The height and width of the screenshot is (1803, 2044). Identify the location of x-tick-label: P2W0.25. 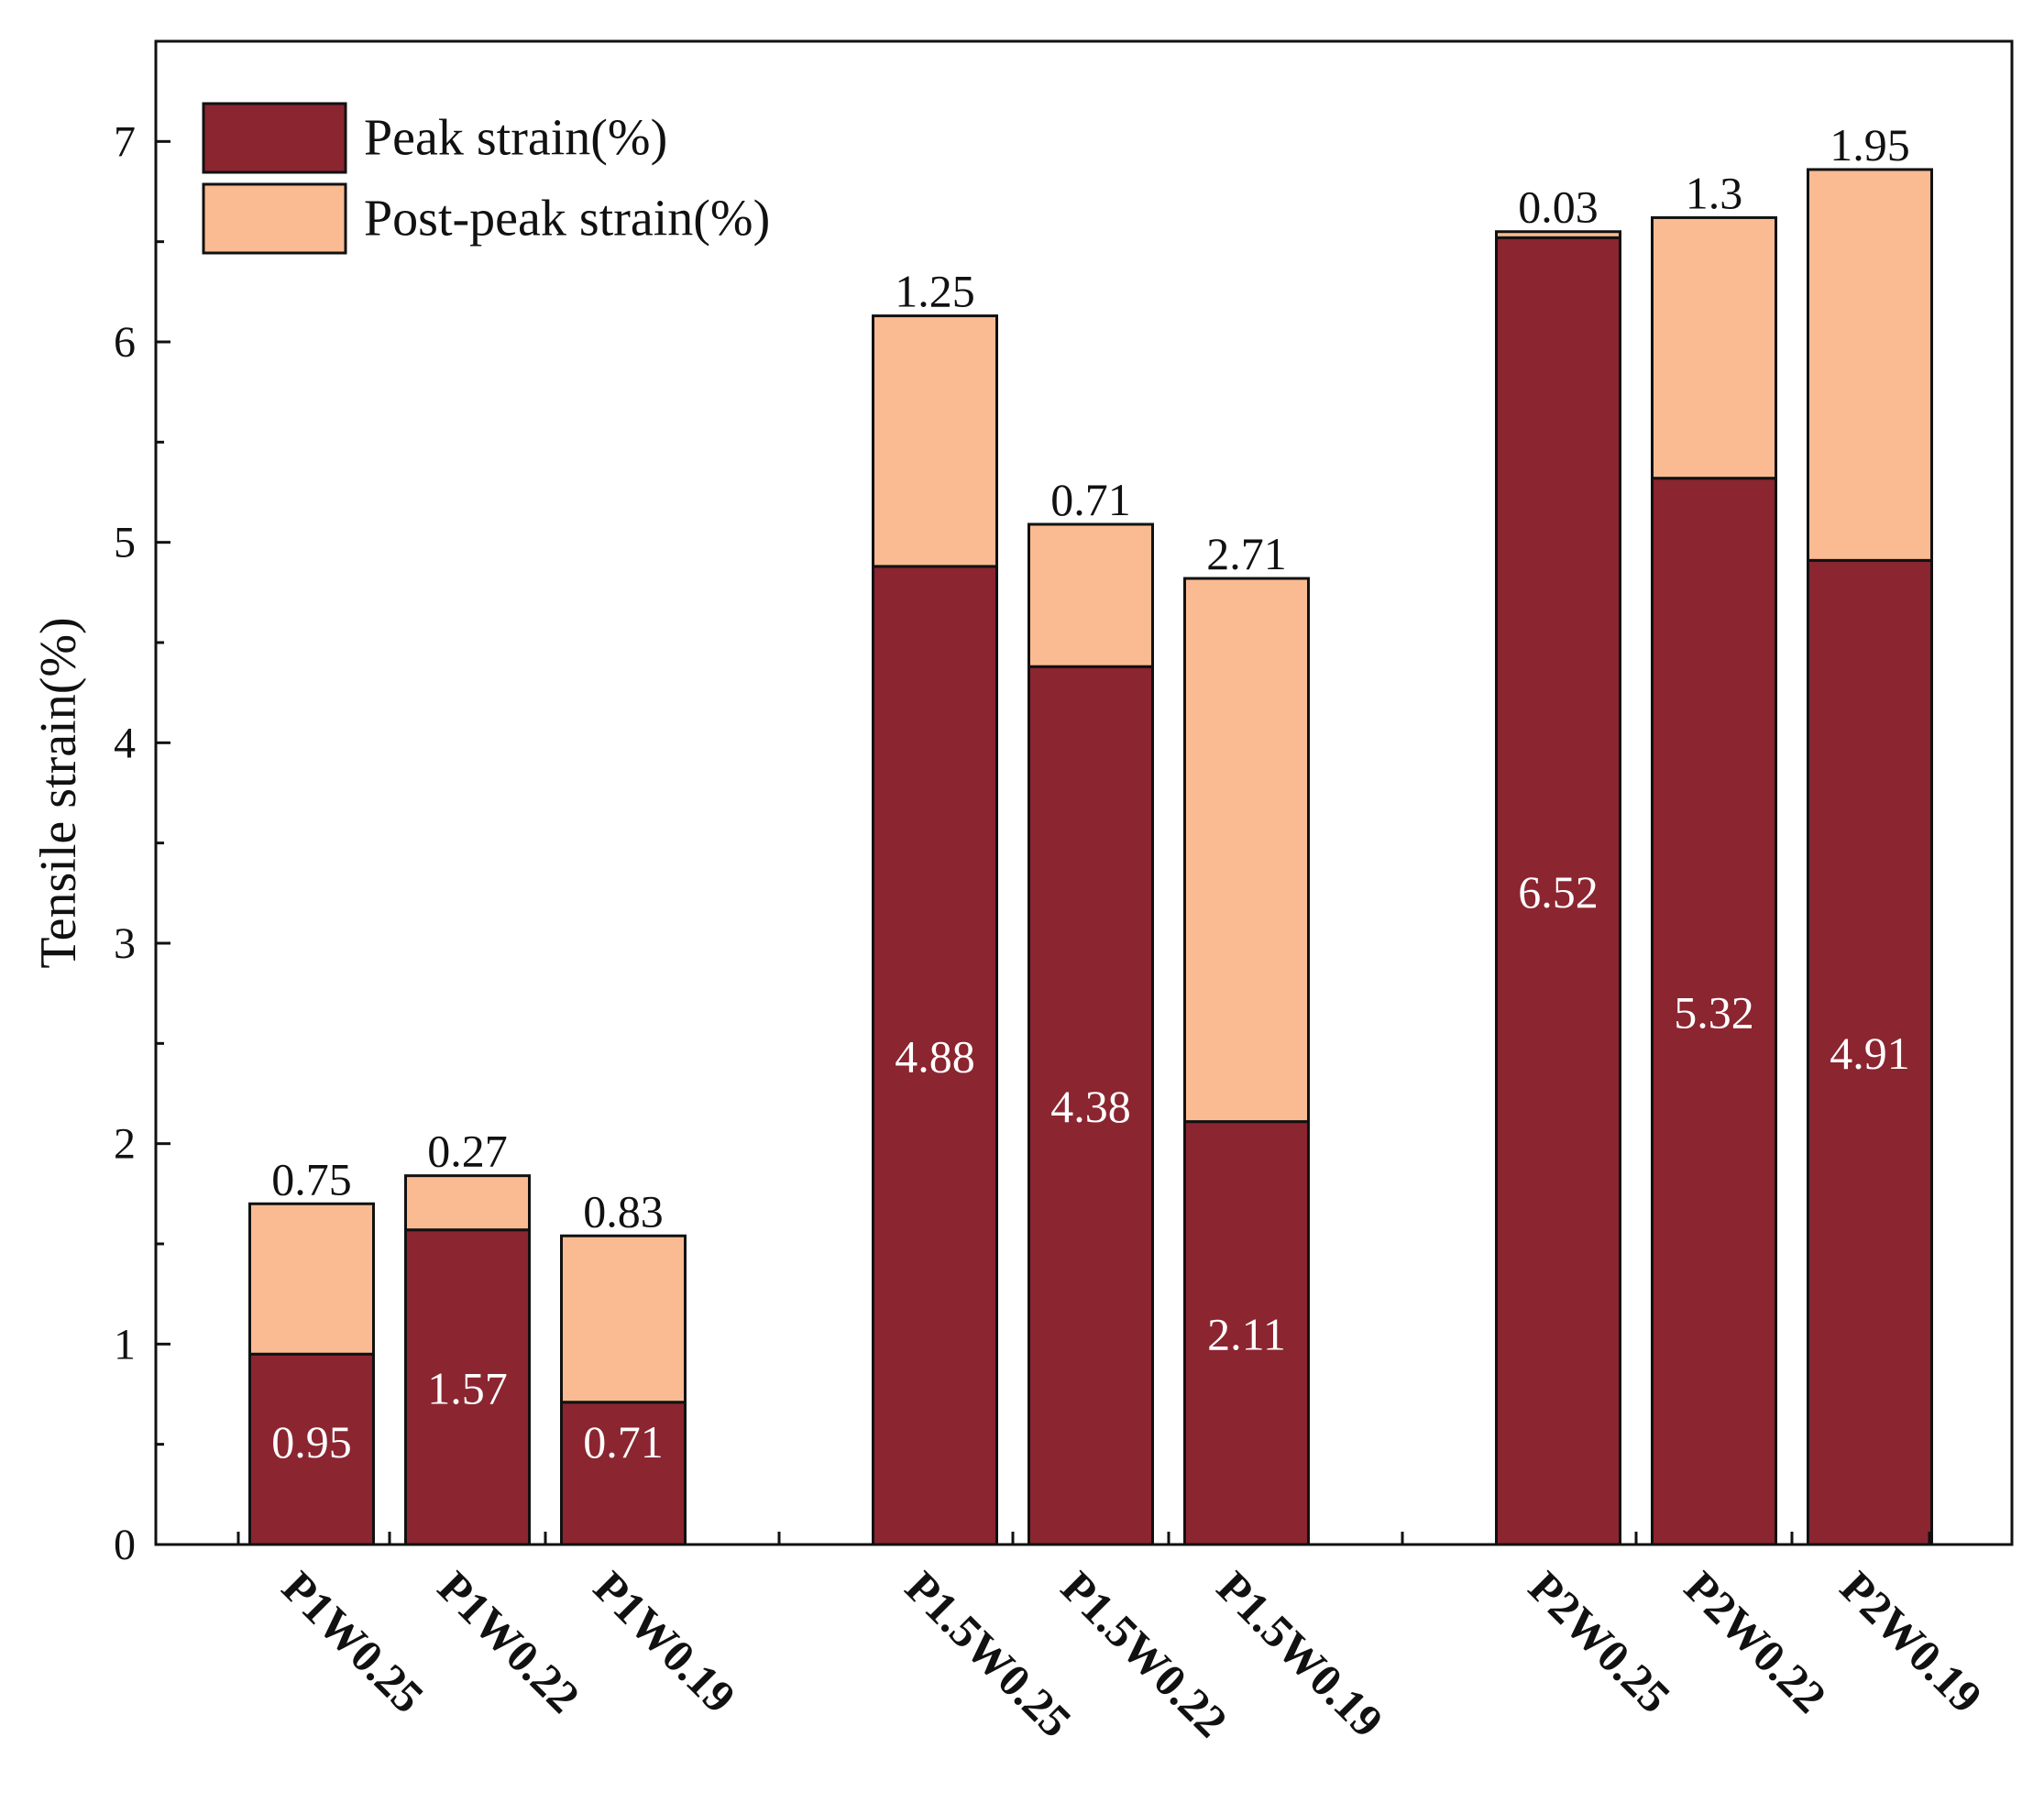
(1600, 1641).